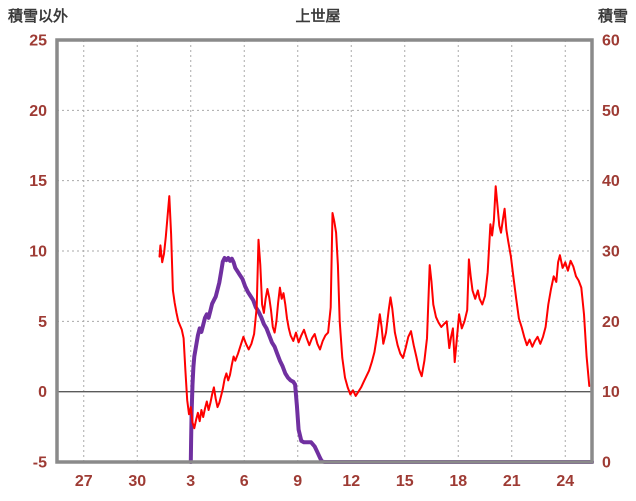 Image resolution: width=636 pixels, height=501 pixels. Describe the element at coordinates (324, 481) in the screenshot. I see `x-axis-ticks: 27 30 3 6 9 12 15 18 21 24` at that location.